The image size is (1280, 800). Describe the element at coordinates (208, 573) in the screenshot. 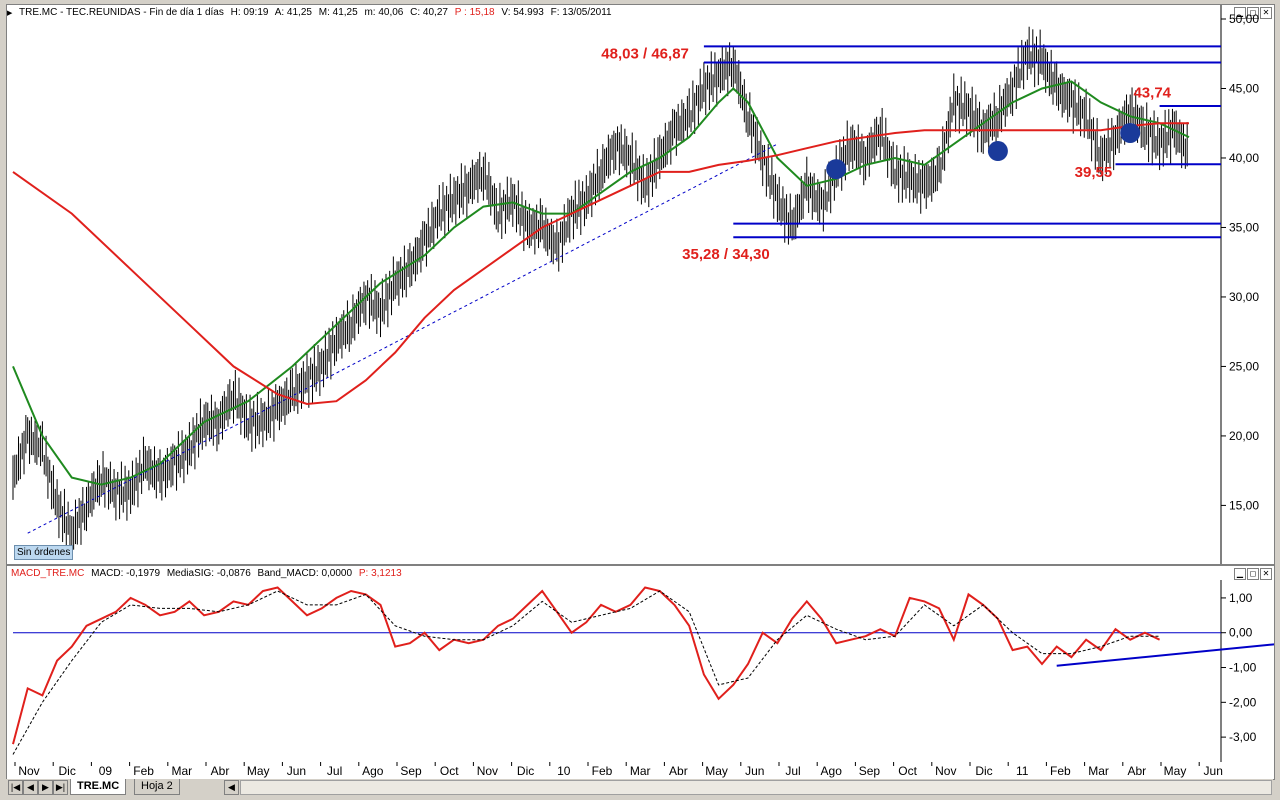

I see `signal-value: MediaSIG: -0,0876` at that location.